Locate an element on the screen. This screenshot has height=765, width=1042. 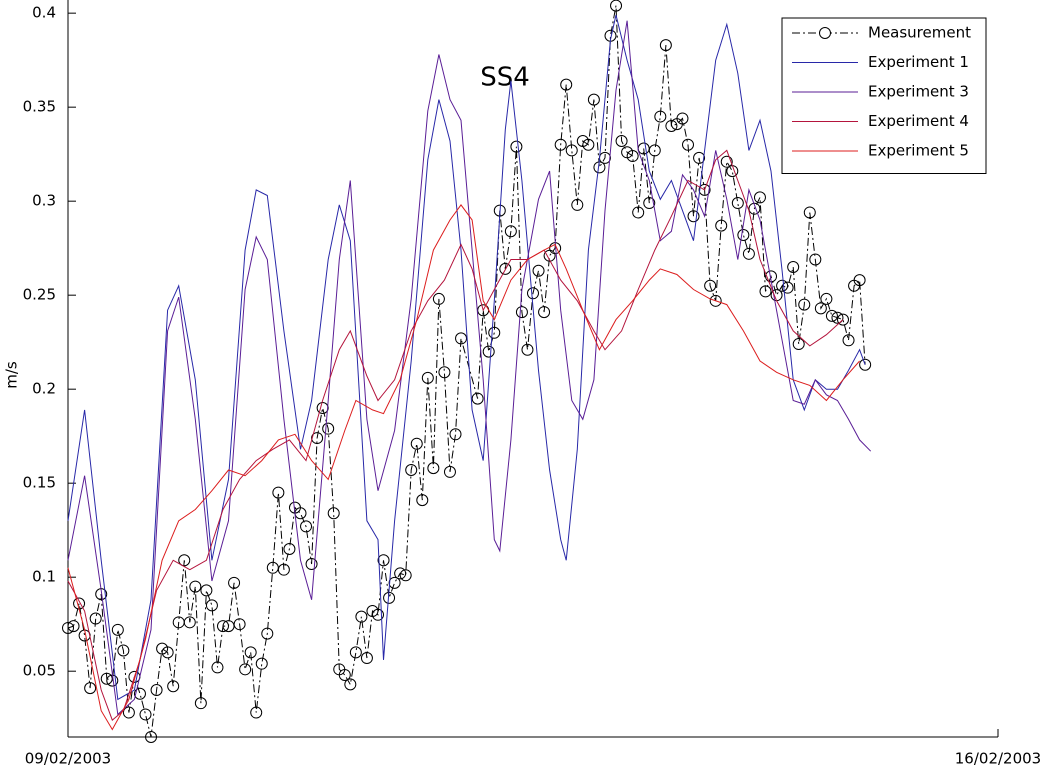
y-tick-label: 0.1 is located at coordinates (44, 577).